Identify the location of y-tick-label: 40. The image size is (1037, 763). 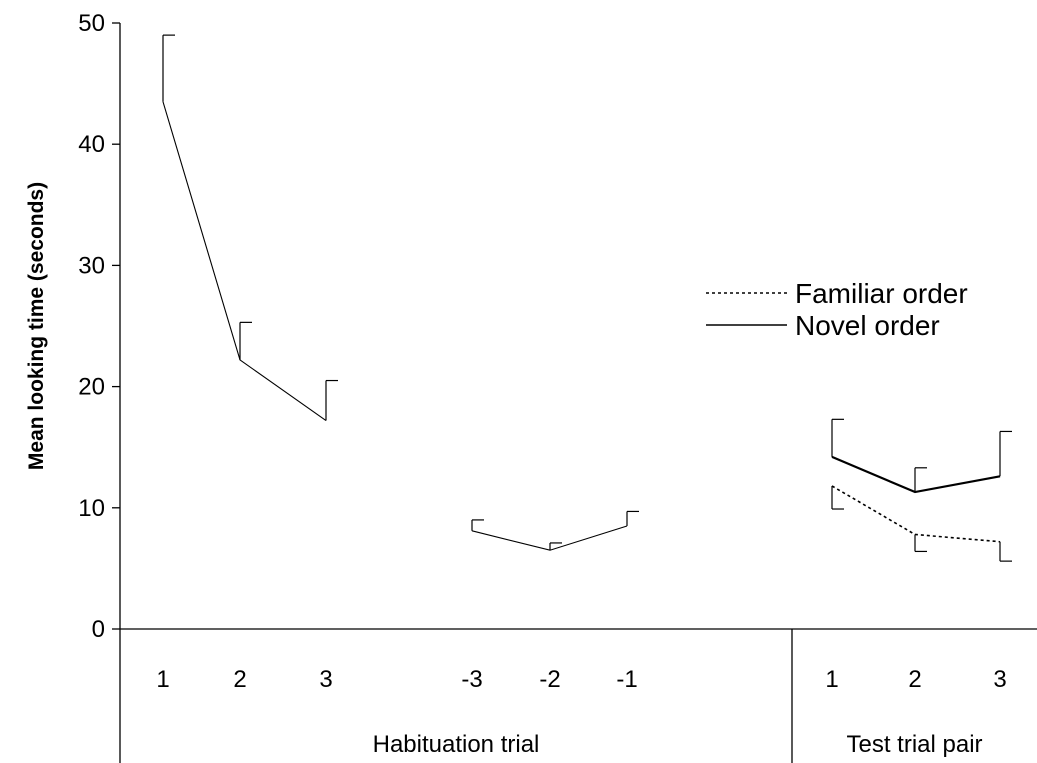
(91, 144).